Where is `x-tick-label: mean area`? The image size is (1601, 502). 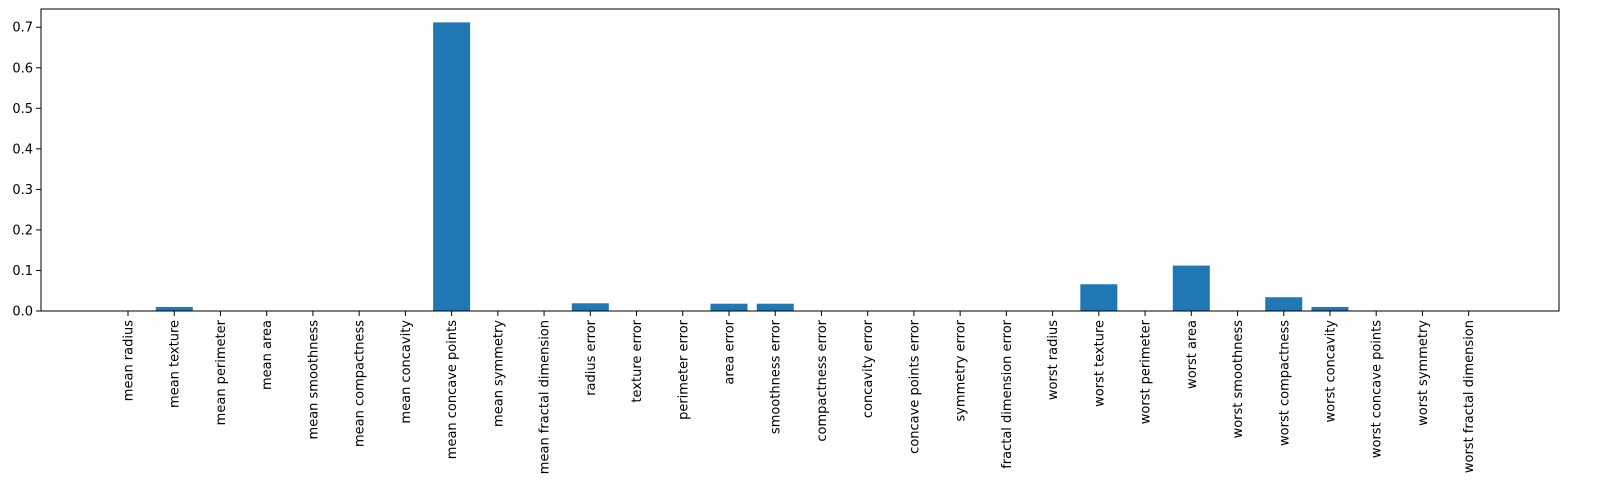 x-tick-label: mean area is located at coordinates (267, 355).